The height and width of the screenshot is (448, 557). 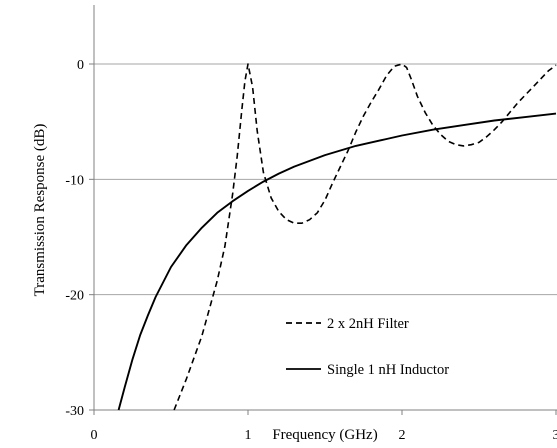 I want to click on legend-label-inductor: Single 1 nH Inductor, so click(x=388, y=370).